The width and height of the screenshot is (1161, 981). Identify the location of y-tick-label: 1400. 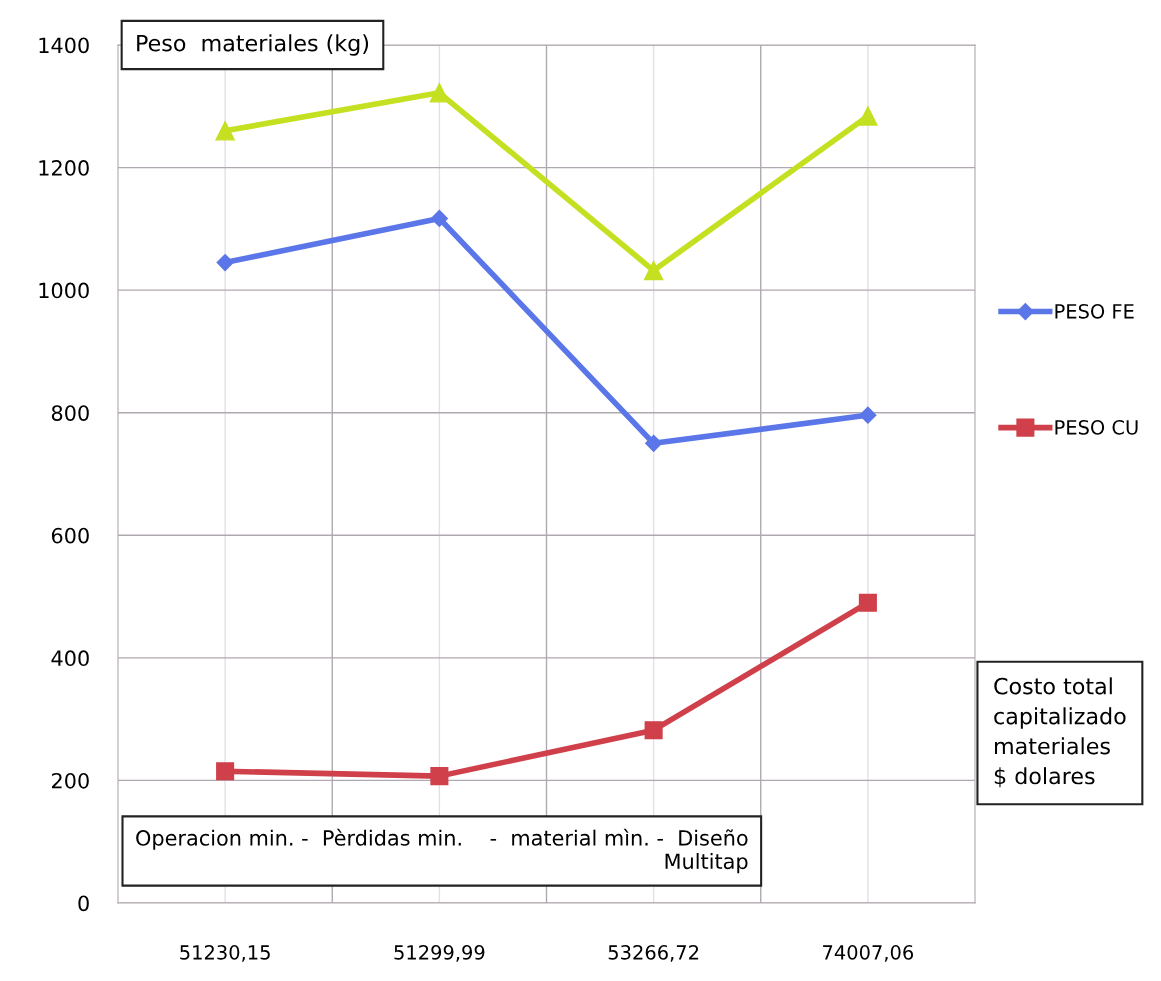
(64, 45).